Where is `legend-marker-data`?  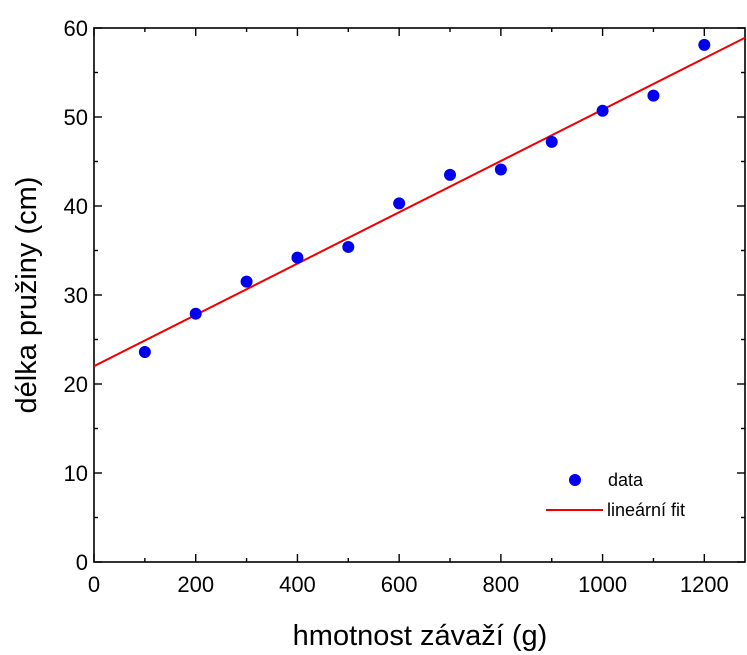 legend-marker-data is located at coordinates (575, 480).